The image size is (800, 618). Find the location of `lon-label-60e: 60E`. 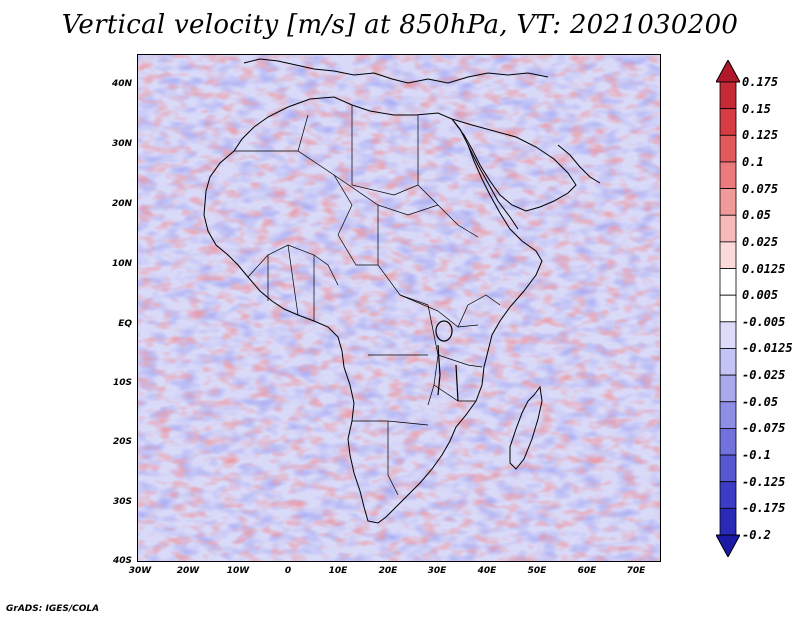

lon-label-60e: 60E is located at coordinates (587, 571).